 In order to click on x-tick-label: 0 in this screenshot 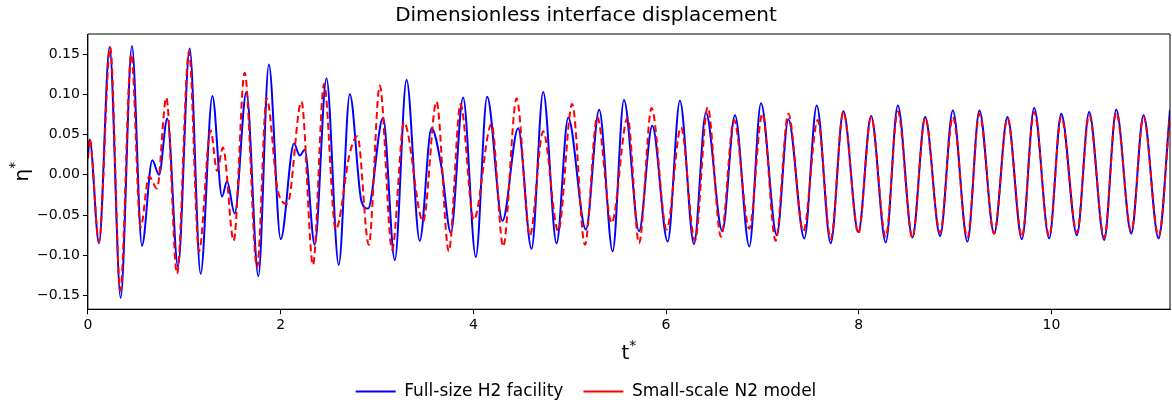, I will do `click(88, 324)`.